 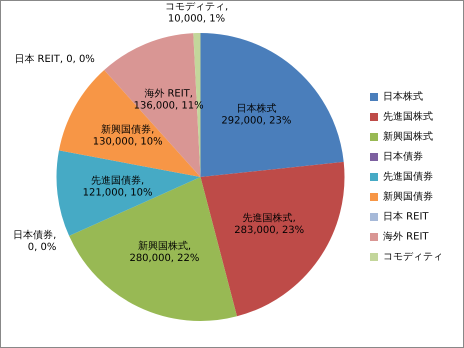 I want to click on data-label: 新興国株式, 280,000, 22%, so click(x=164, y=252).